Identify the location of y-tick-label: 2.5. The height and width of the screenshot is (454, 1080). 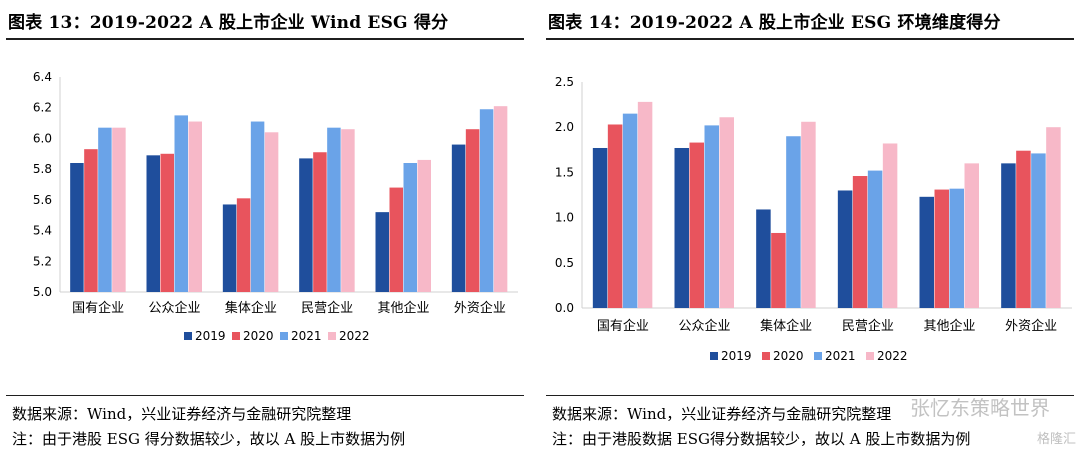
(564, 82).